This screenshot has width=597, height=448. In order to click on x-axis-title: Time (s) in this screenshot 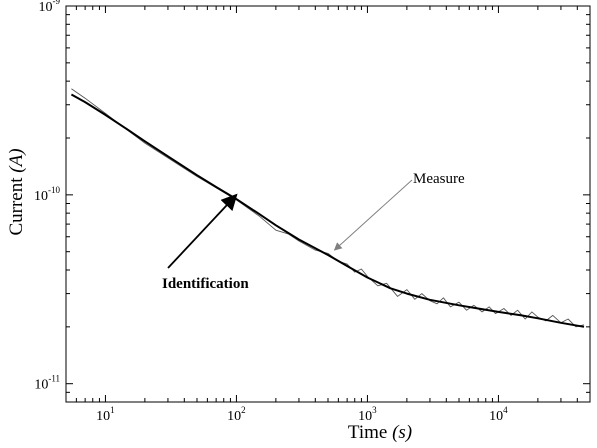, I will do `click(380, 432)`.